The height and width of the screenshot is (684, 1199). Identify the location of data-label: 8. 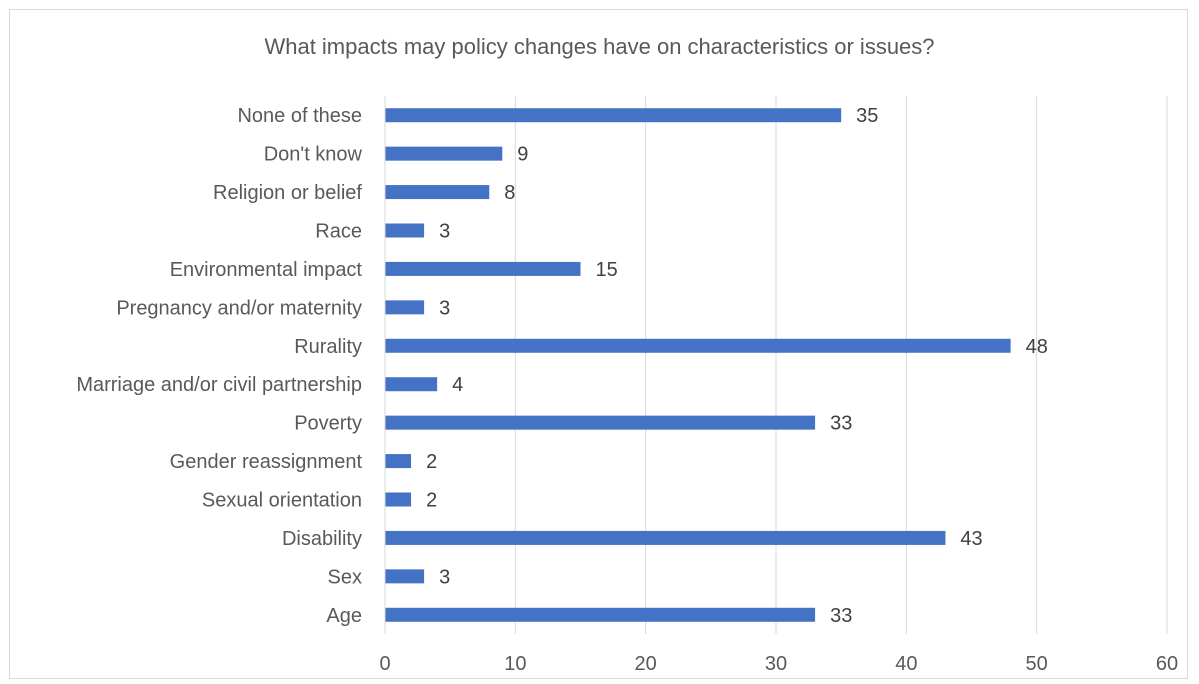
(509, 193).